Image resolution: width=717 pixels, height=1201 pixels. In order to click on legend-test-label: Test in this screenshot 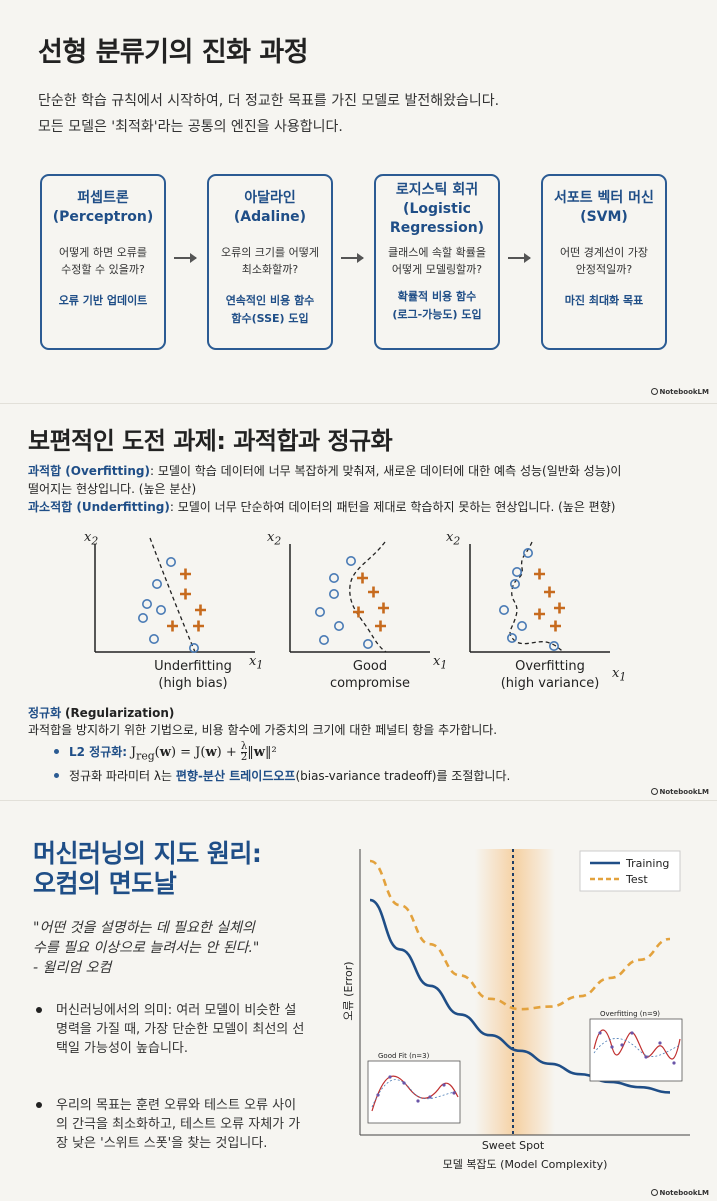, I will do `click(636, 879)`.